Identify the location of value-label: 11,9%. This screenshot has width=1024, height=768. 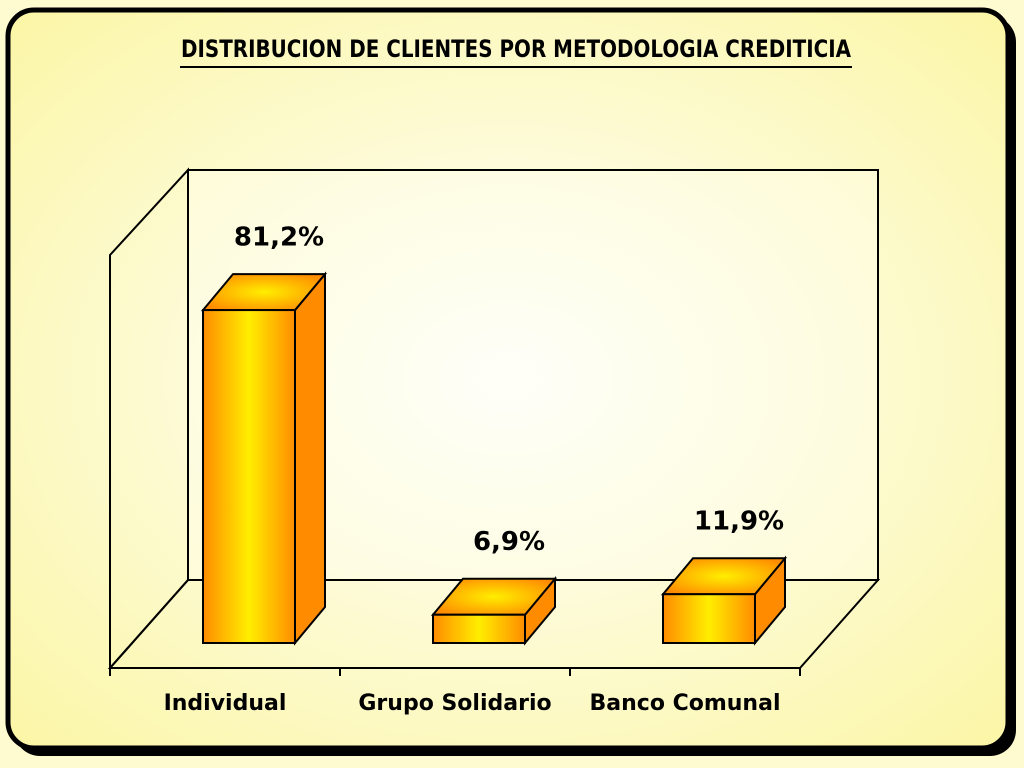
(739, 522).